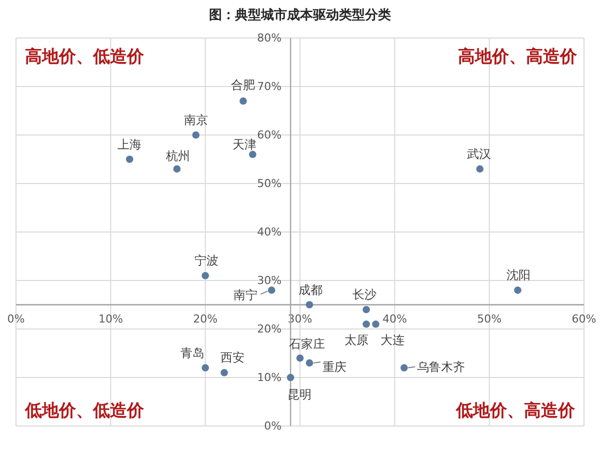  What do you see at coordinates (246, 295) in the screenshot?
I see `series-label: 南宁` at bounding box center [246, 295].